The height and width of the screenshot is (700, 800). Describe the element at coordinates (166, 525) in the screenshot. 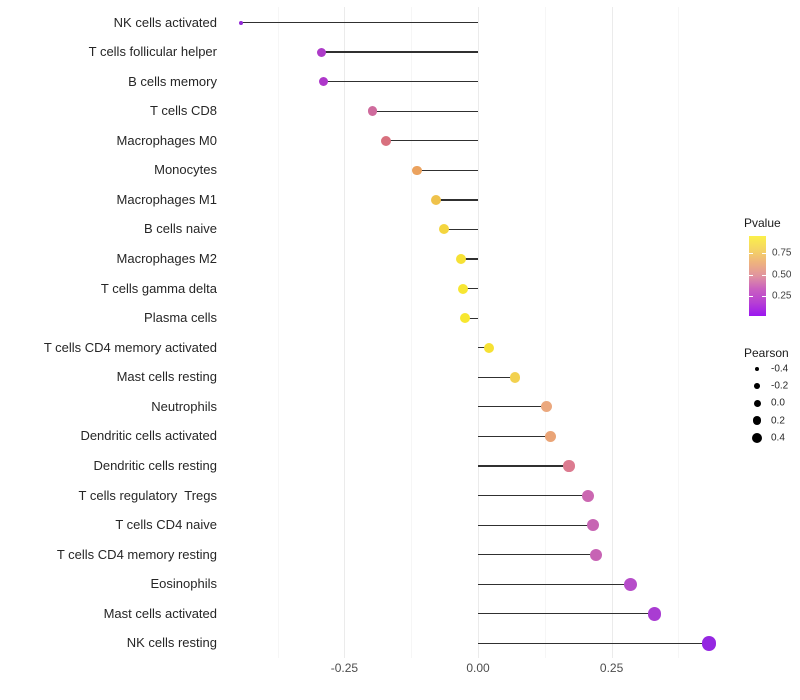

I see `y-axis-label: T cells CD4 naive` at that location.